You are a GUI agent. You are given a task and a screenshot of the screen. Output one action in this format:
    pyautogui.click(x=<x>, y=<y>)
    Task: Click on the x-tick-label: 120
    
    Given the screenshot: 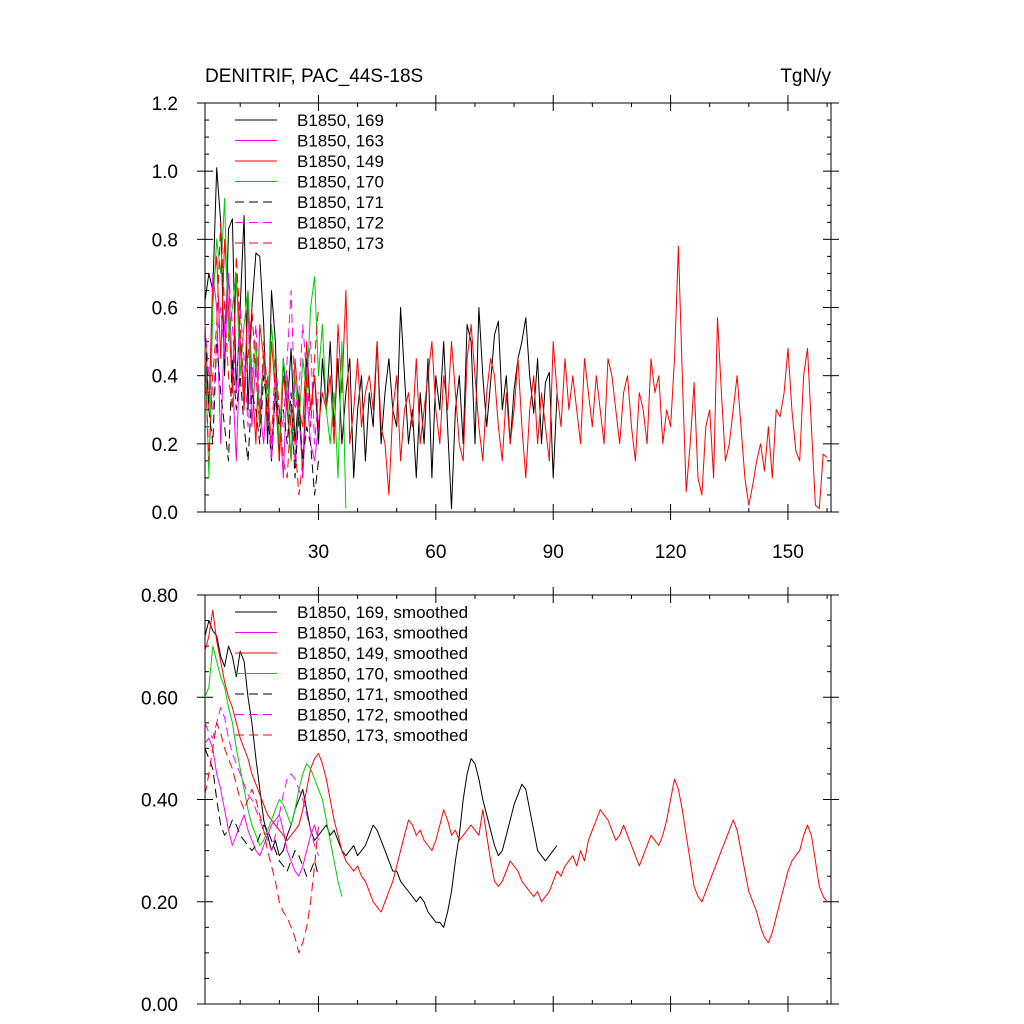 What is the action you would take?
    pyautogui.click(x=671, y=552)
    